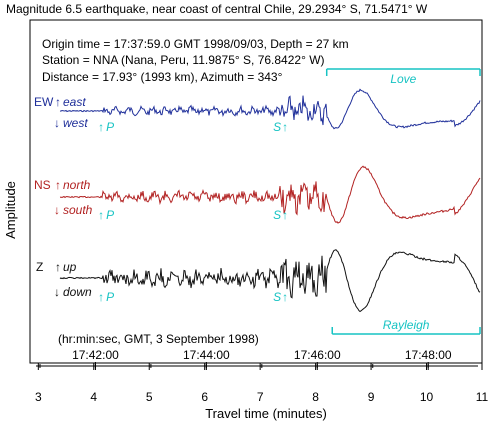 This screenshot has width=500, height=428. What do you see at coordinates (270, 194) in the screenshot?
I see `ns-trace` at bounding box center [270, 194].